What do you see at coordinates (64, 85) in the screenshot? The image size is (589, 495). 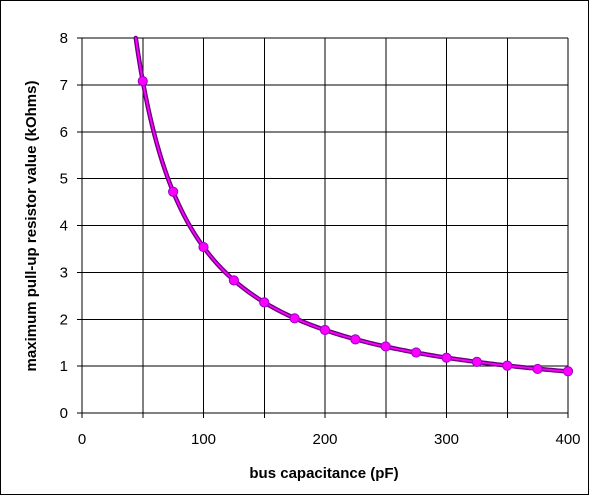 I see `y-tick-label-7: 7` at bounding box center [64, 85].